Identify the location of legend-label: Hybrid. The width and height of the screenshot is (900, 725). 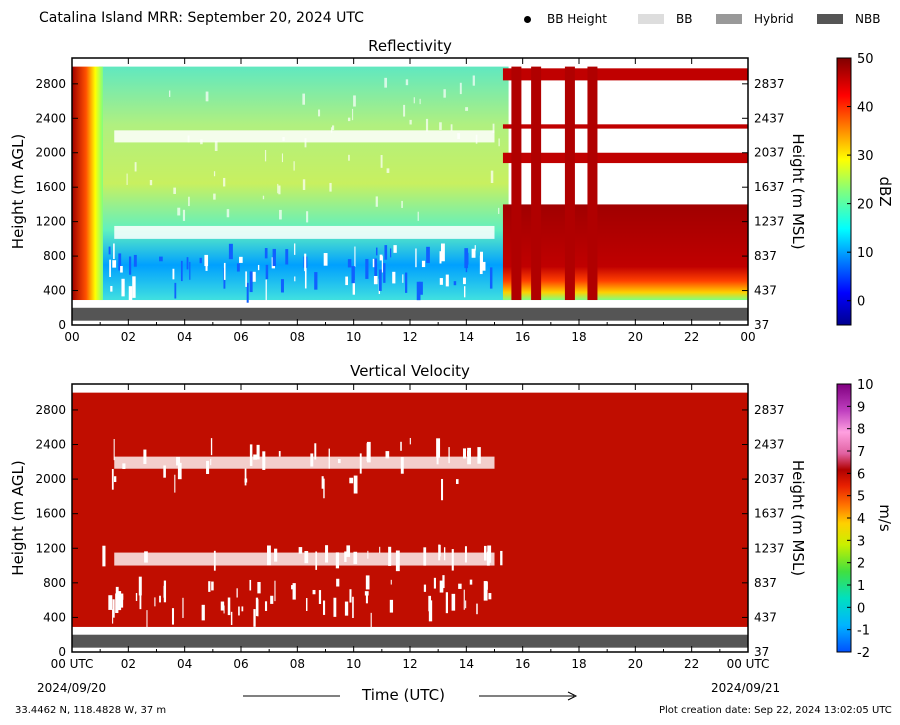
(774, 19).